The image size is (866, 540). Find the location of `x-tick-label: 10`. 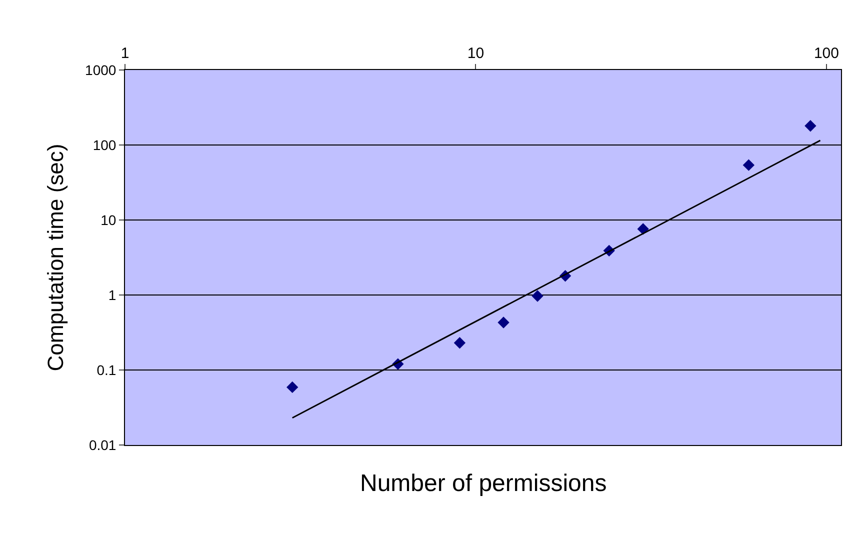

x-tick-label: 10 is located at coordinates (475, 53).